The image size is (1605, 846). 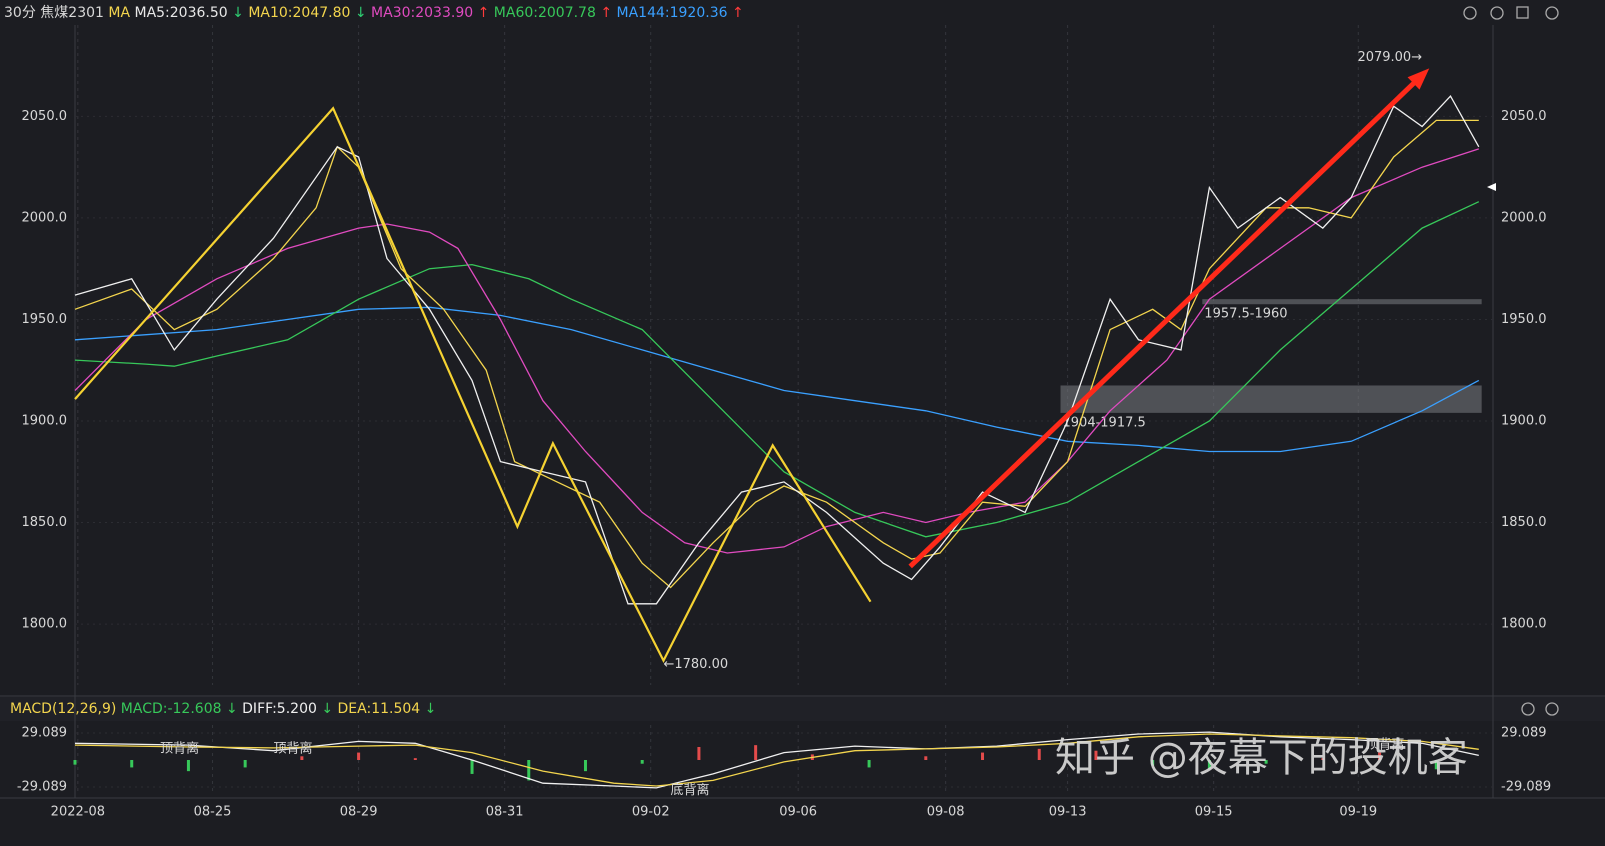 What do you see at coordinates (279, 709) in the screenshot?
I see `macd-text: DIFF:5.200` at bounding box center [279, 709].